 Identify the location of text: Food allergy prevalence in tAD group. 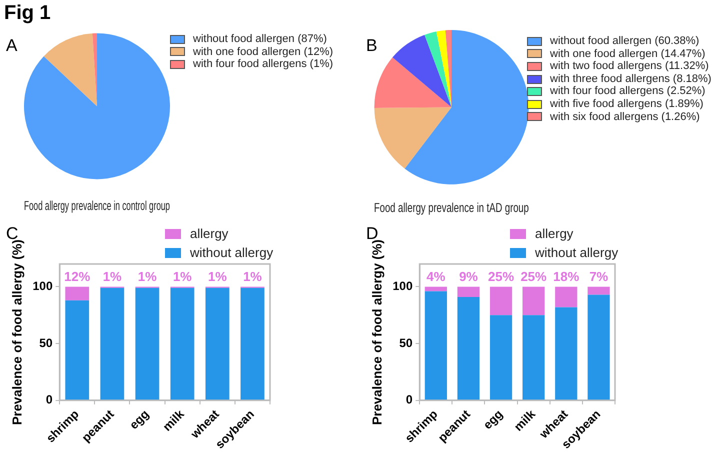
(451, 208).